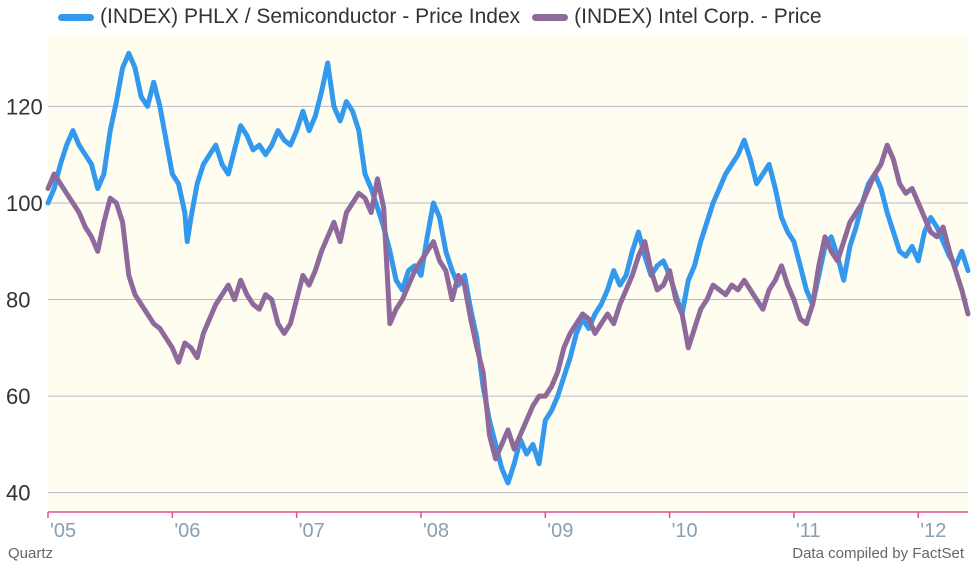 This screenshot has height=567, width=972. What do you see at coordinates (76, 17) in the screenshot?
I see `legend-swatch-semiconductor-index` at bounding box center [76, 17].